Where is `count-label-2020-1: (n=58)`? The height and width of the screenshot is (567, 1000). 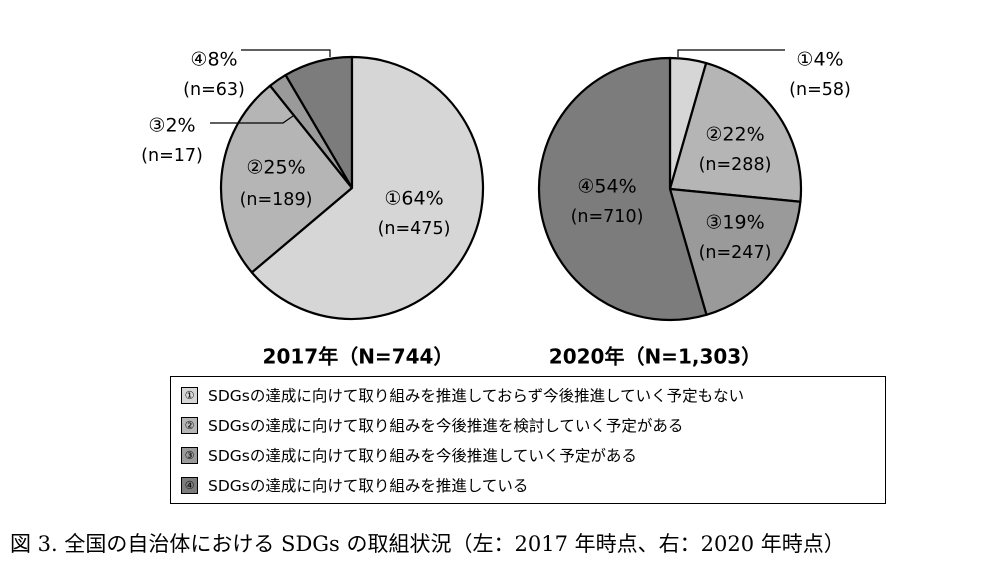 count-label-2020-1: (n=58) is located at coordinates (820, 90).